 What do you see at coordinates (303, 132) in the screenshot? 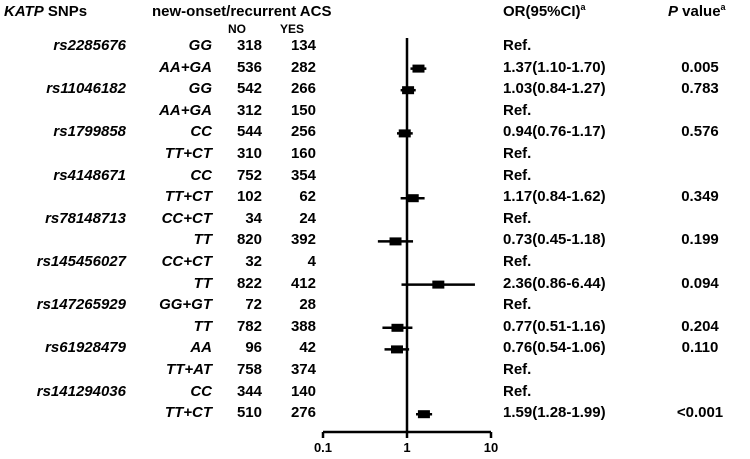
I see `count-yes: 256` at bounding box center [303, 132].